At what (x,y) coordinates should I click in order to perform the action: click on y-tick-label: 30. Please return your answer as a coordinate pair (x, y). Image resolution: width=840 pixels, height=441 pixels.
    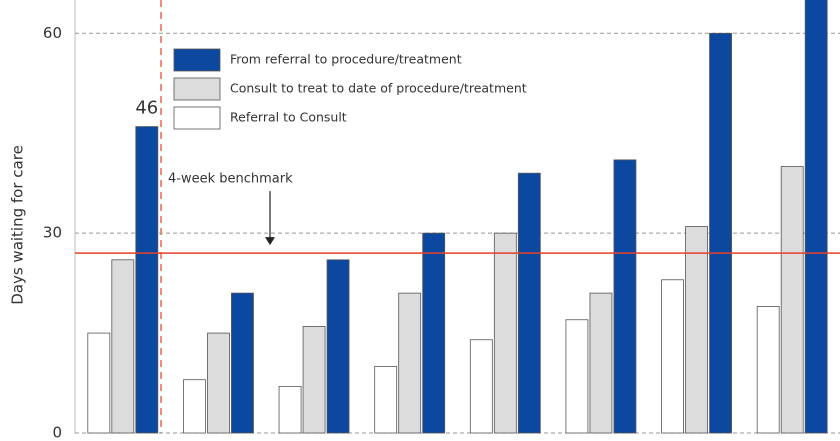
    Looking at the image, I should click on (52, 233).